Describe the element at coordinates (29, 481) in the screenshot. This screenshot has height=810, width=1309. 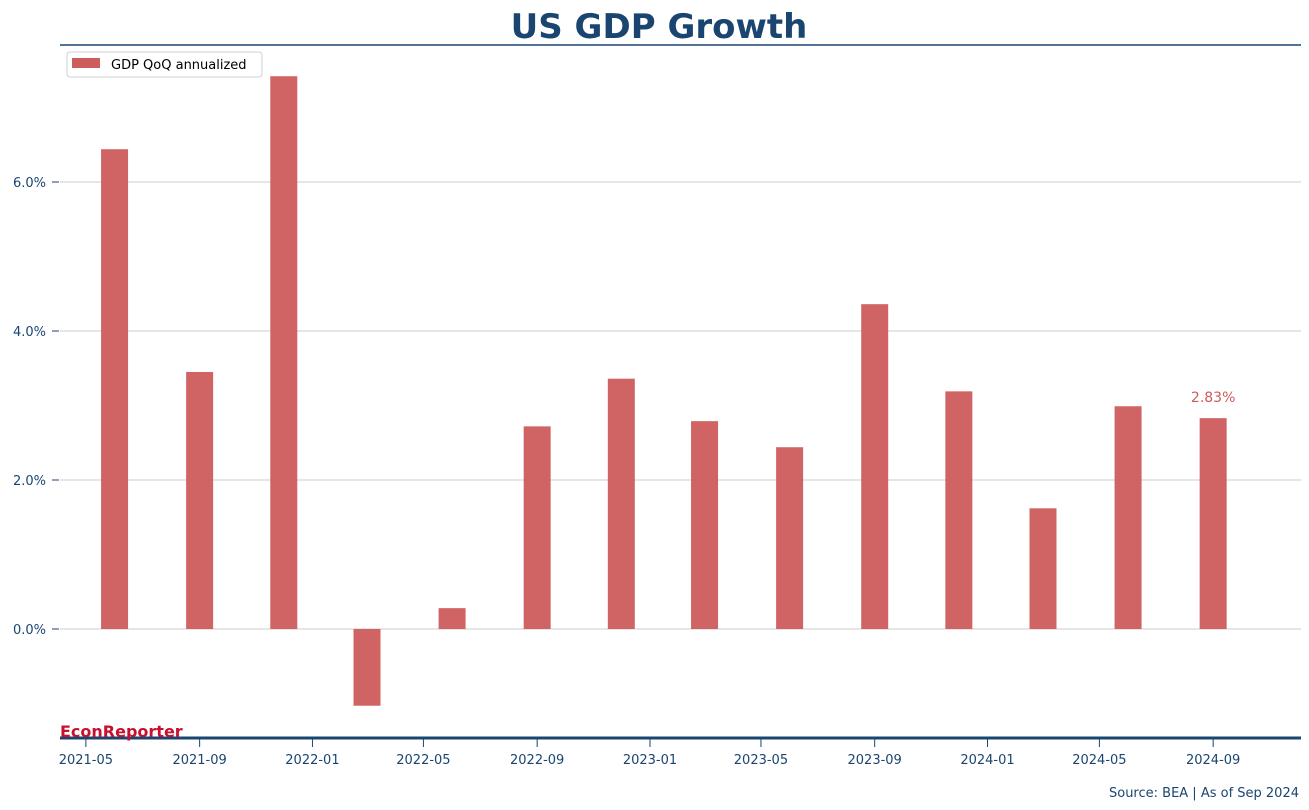
I see `y-tick-label: 2.0%` at that location.